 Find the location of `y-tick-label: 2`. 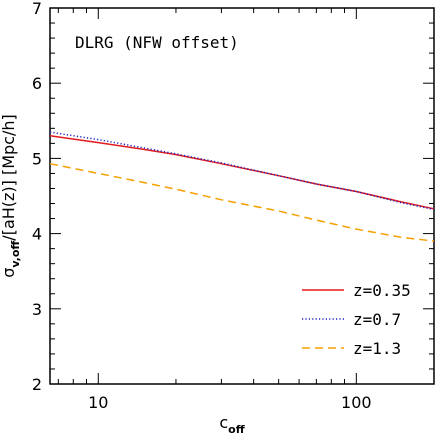

y-tick-label: 2 is located at coordinates (37, 384).